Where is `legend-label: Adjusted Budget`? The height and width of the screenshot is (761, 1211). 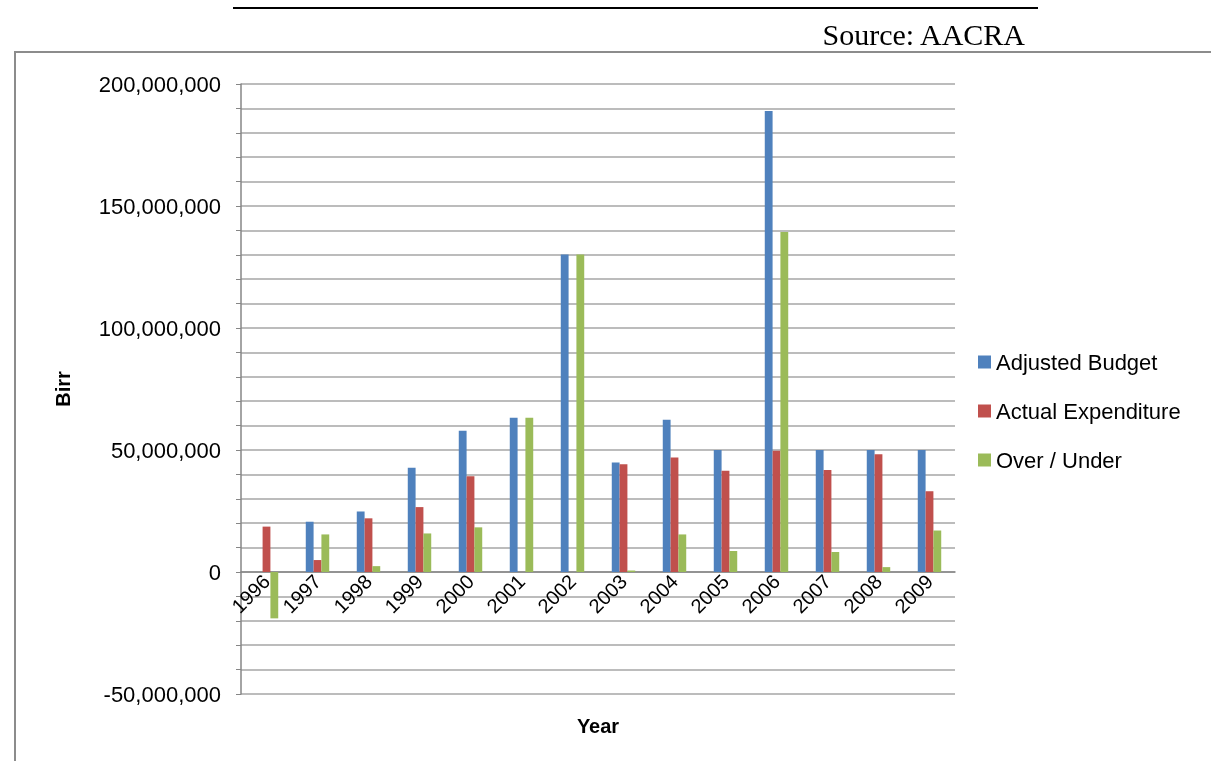 legend-label: Adjusted Budget is located at coordinates (1077, 362).